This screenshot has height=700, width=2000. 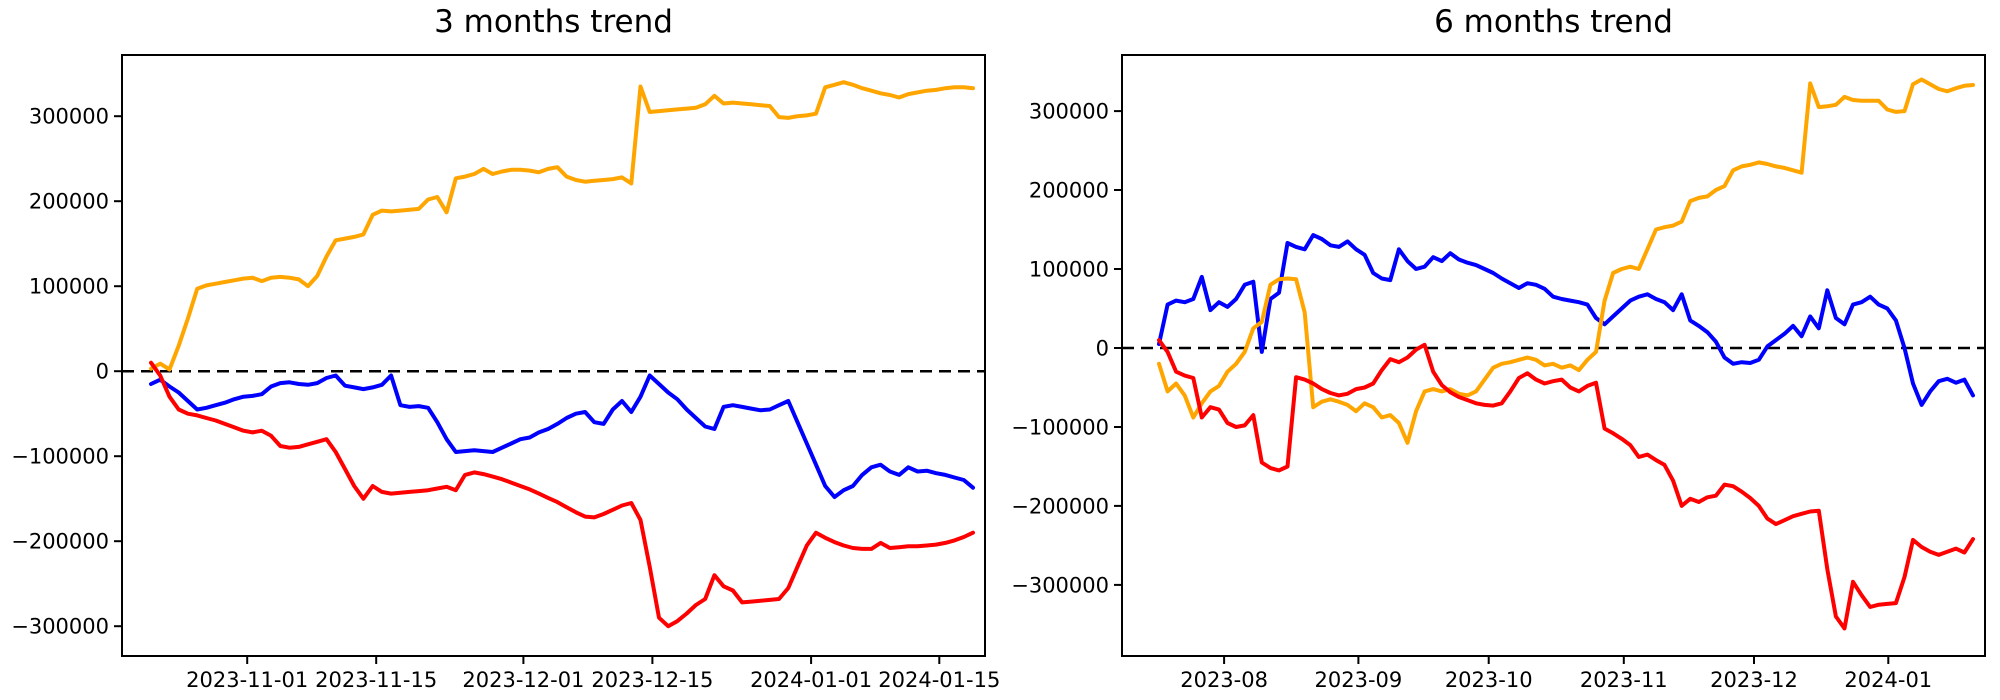 What do you see at coordinates (1754, 680) in the screenshot?
I see `x-tick-label: 2023-12` at bounding box center [1754, 680].